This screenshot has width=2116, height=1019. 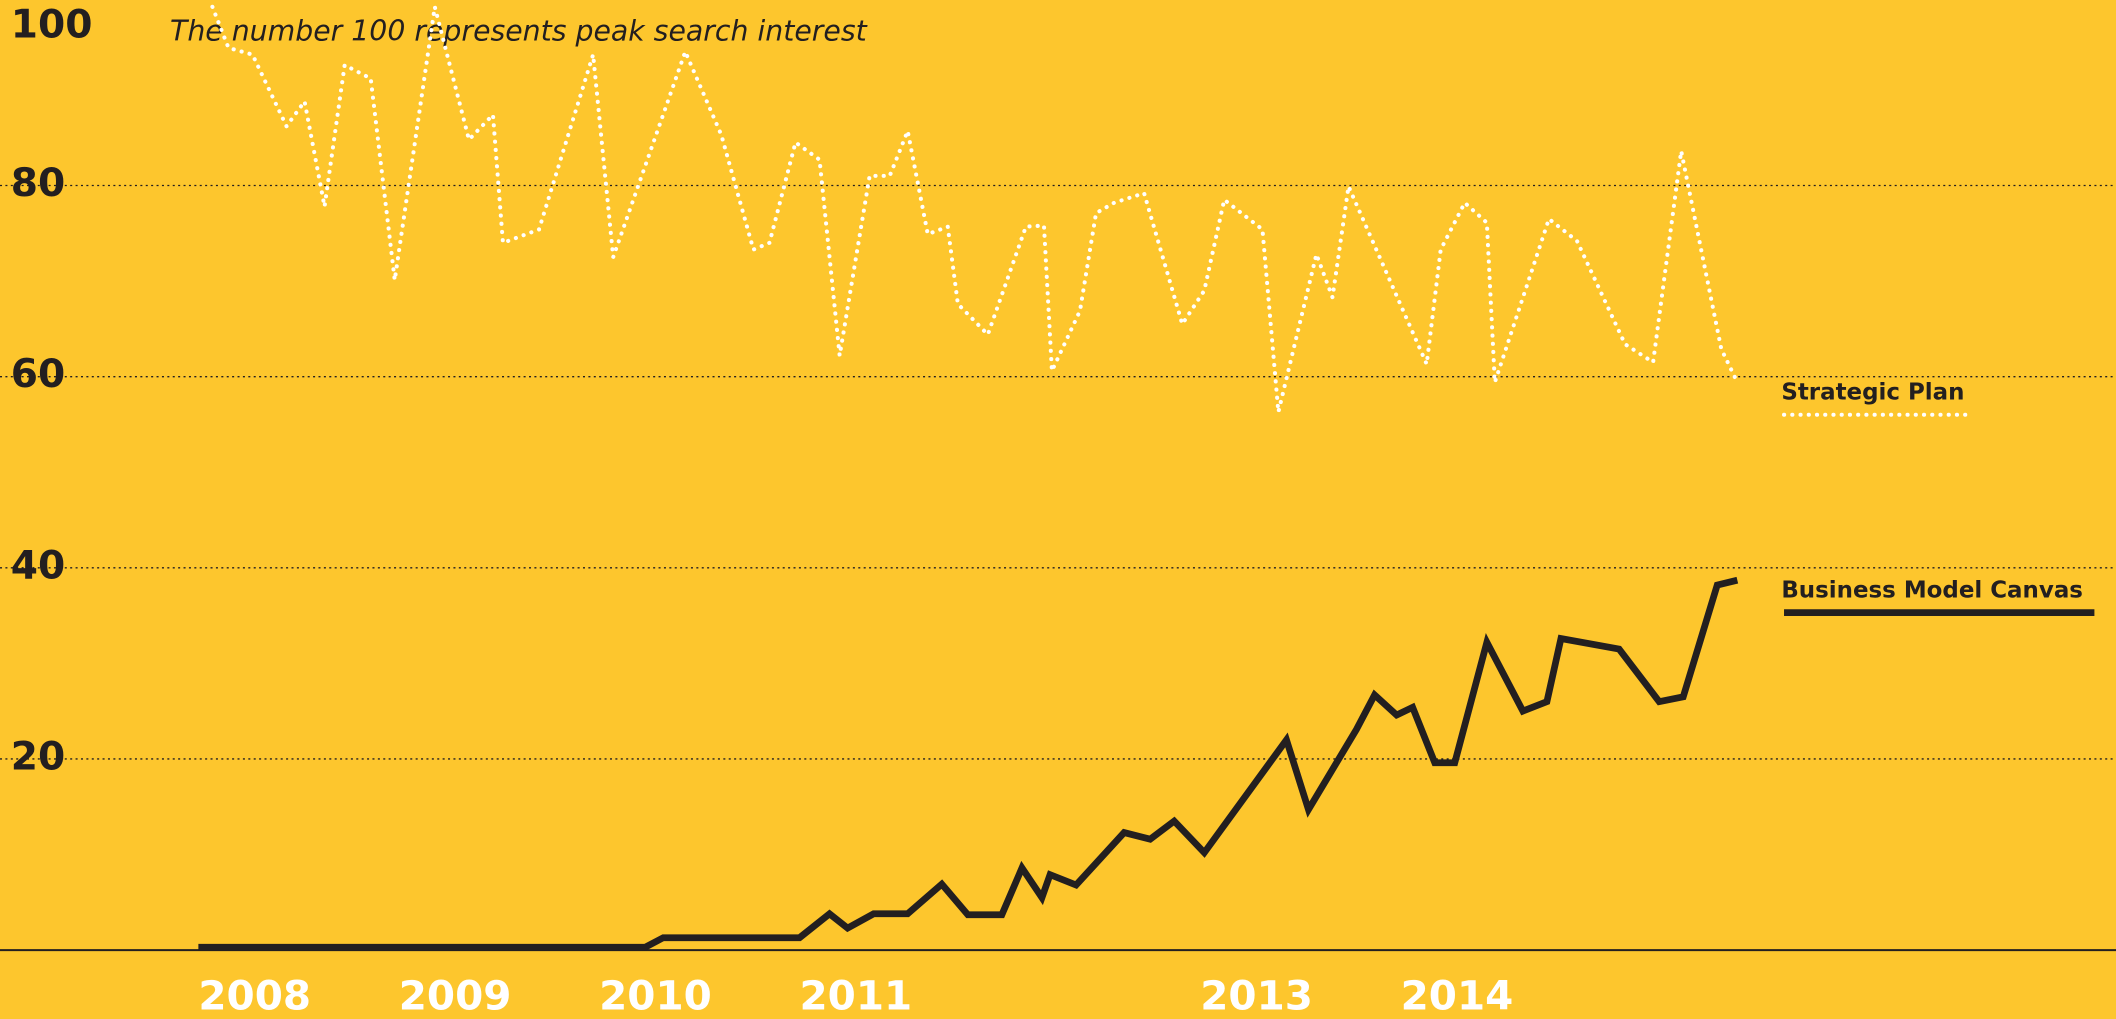 What do you see at coordinates (38, 565) in the screenshot?
I see `y-tick-label: 40` at bounding box center [38, 565].